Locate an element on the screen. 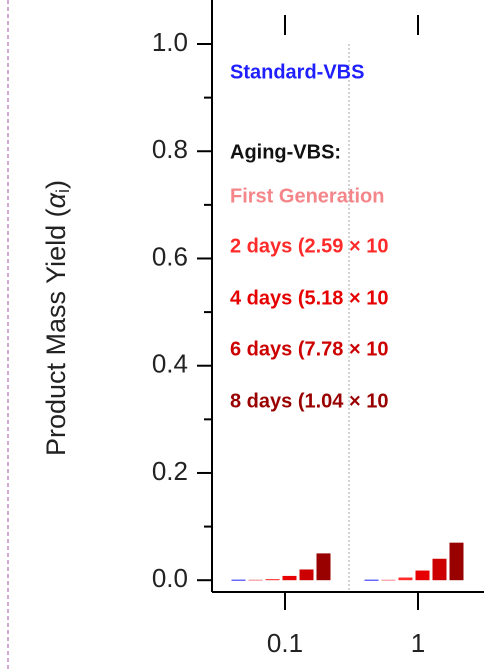 Image resolution: width=484 pixels, height=669 pixels. legend-heading: Aging-VBS: is located at coordinates (285, 152).